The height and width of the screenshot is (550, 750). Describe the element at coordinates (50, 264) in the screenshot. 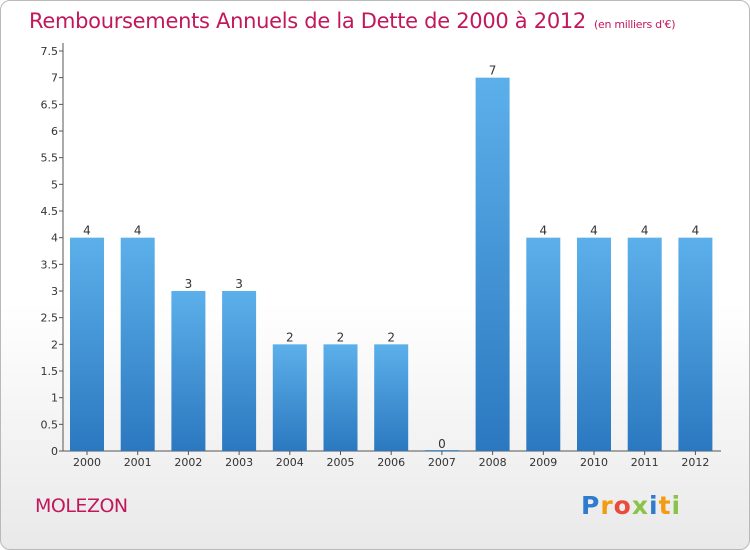

I see `y-tick-label: 3.5` at that location.